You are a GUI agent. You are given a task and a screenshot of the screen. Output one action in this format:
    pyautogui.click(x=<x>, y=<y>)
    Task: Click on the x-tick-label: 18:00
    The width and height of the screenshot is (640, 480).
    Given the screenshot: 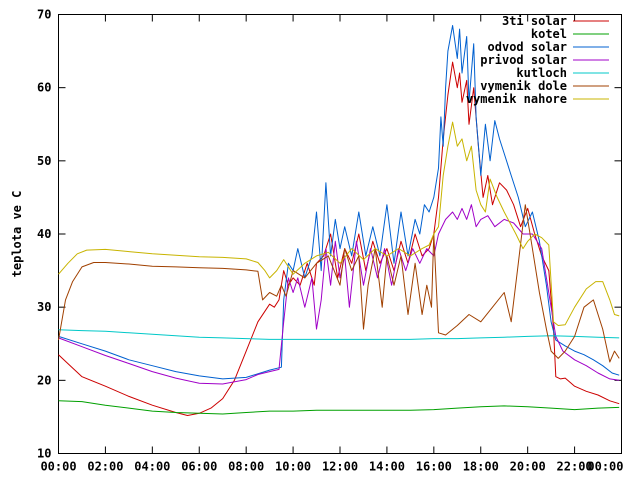 What is the action you would take?
    pyautogui.click(x=481, y=467)
    